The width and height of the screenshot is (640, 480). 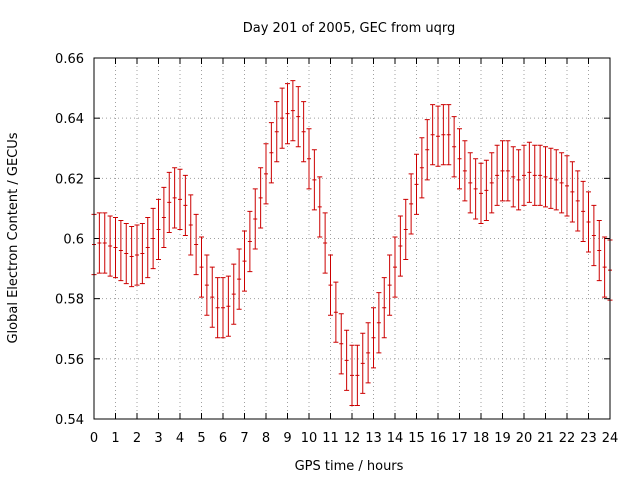 What do you see at coordinates (69, 360) in the screenshot?
I see `y-tick-label: 0.56` at bounding box center [69, 360].